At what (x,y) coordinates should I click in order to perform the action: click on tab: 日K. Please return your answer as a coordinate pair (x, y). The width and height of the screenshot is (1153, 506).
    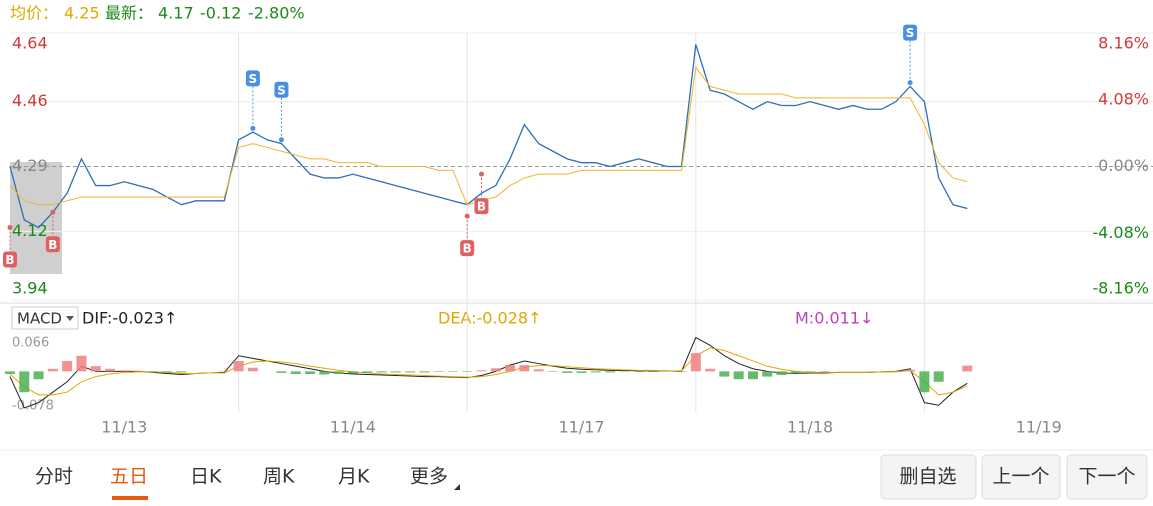
    Looking at the image, I should click on (206, 477).